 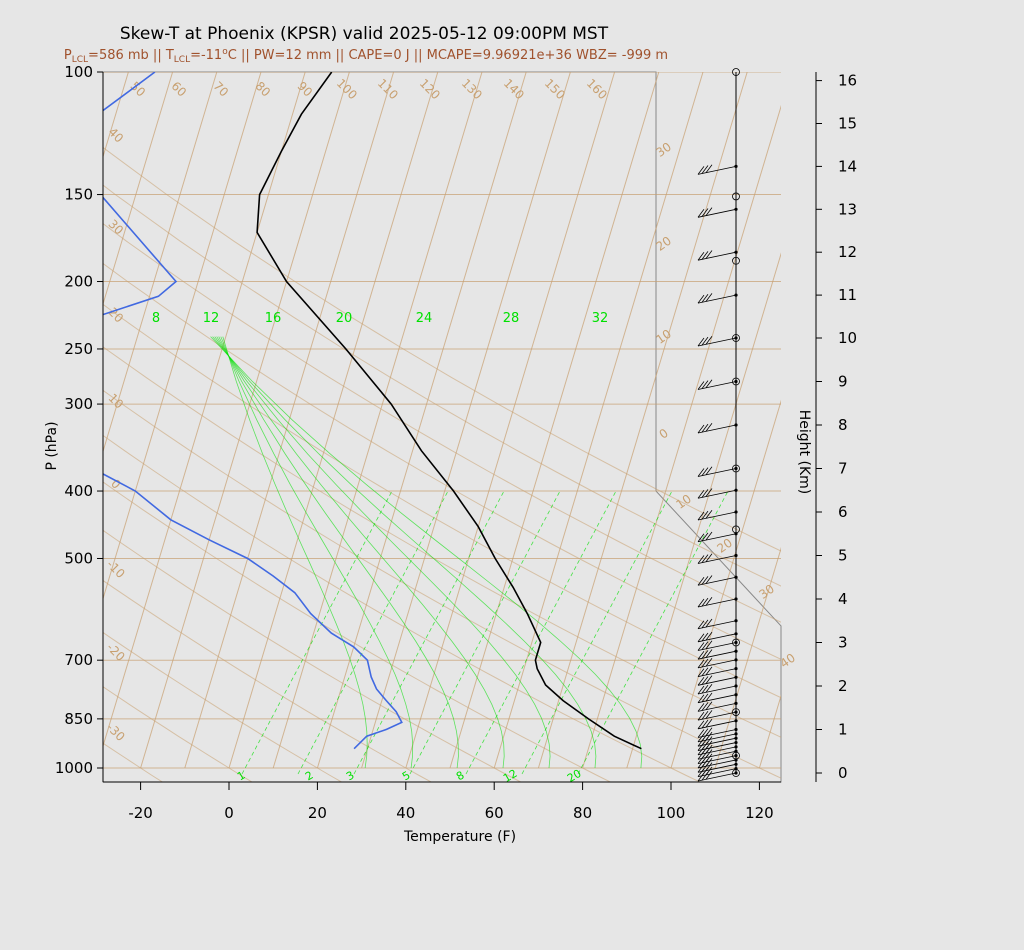 I want to click on height-tick-label-2: 2, so click(x=843, y=686).